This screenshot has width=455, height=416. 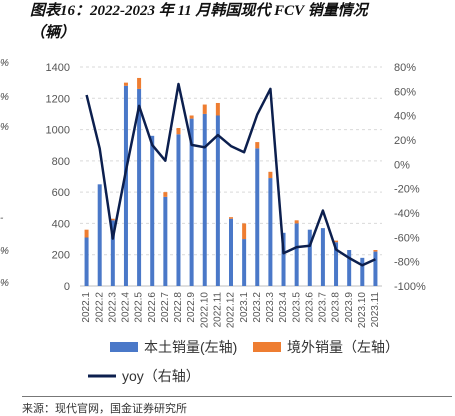 What do you see at coordinates (61, 224) in the screenshot?
I see `left-axis-tick-label: 400` at bounding box center [61, 224].